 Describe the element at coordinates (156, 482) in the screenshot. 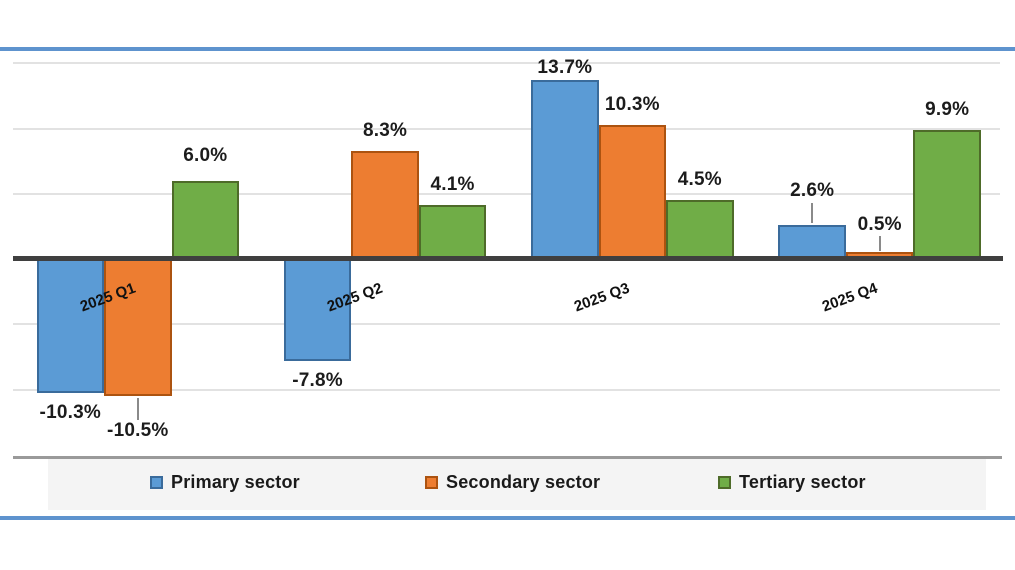

I see `primary-sector-swatch-icon` at that location.